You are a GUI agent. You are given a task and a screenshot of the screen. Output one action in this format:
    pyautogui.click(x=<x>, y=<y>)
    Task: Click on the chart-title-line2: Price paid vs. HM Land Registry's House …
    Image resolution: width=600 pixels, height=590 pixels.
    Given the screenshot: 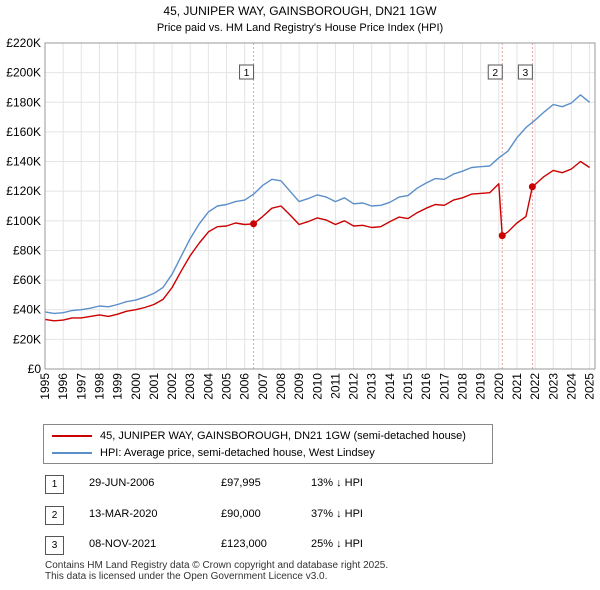 What is the action you would take?
    pyautogui.click(x=300, y=28)
    